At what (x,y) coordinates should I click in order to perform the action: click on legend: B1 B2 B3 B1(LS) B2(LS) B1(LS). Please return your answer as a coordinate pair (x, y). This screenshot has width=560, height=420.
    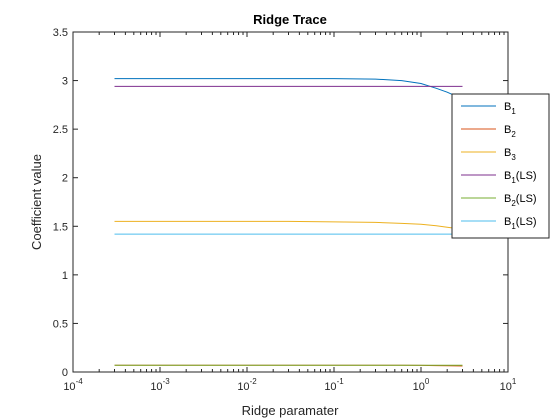
    Looking at the image, I should click on (500, 166).